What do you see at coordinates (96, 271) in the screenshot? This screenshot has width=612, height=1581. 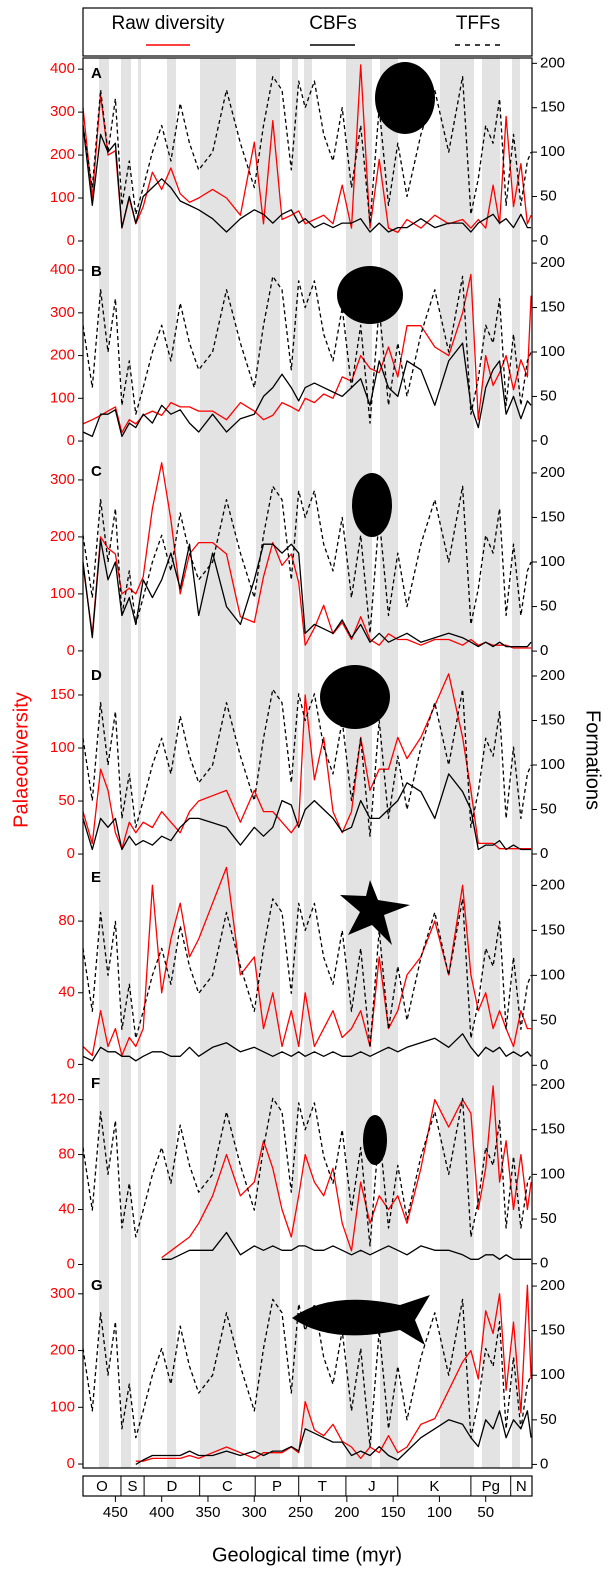 I see `panel-label: B` at bounding box center [96, 271].